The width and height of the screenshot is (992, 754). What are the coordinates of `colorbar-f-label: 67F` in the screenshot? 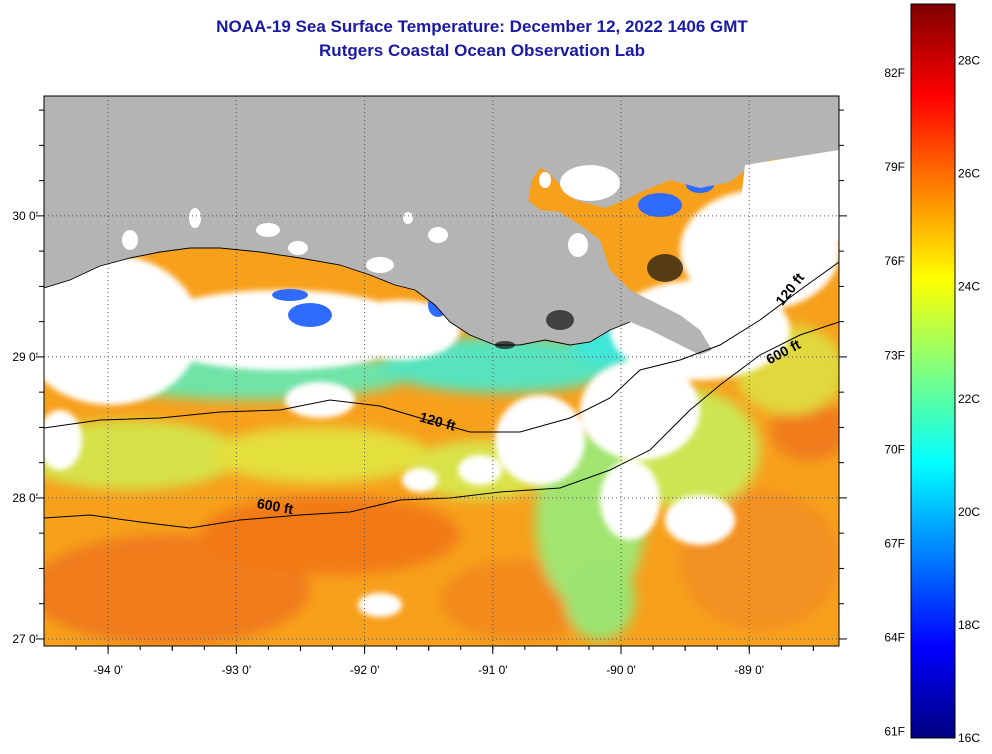 It's located at (894, 544).